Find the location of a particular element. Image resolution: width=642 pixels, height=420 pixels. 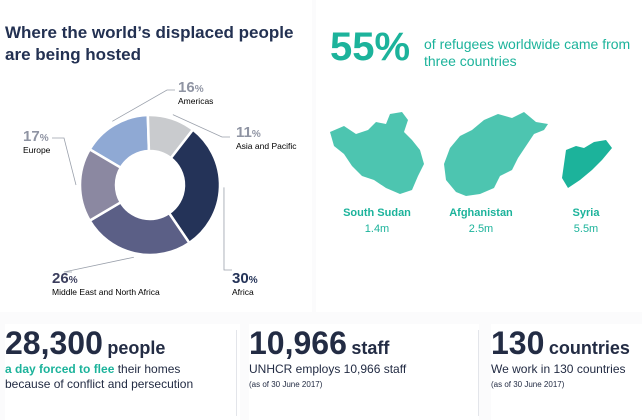

refugee-percent: 55% is located at coordinates (370, 47).